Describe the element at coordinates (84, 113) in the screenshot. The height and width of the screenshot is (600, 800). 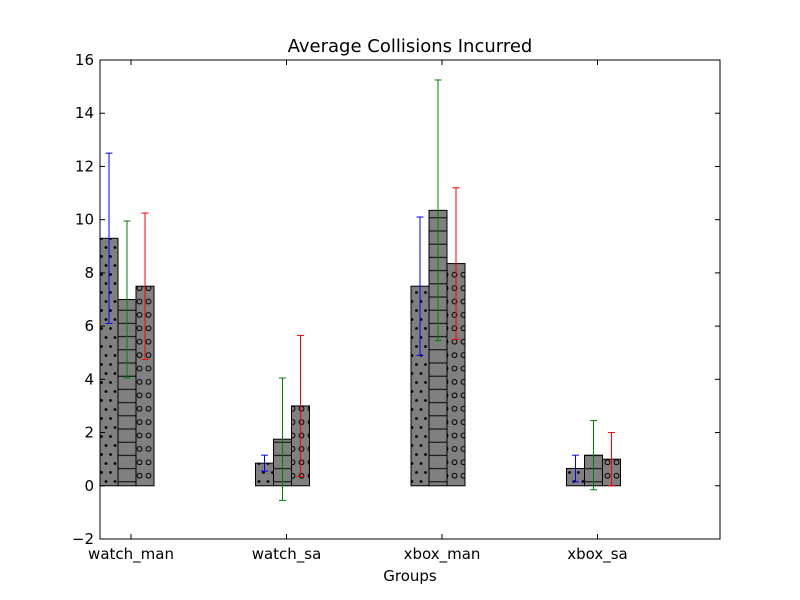
I see `y-tick-label: 14` at that location.